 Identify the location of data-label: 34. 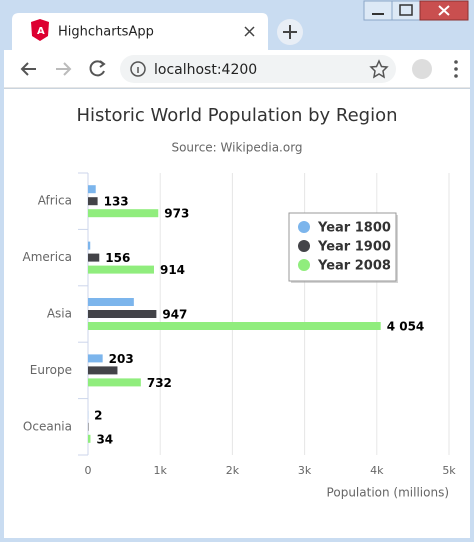
(104, 439).